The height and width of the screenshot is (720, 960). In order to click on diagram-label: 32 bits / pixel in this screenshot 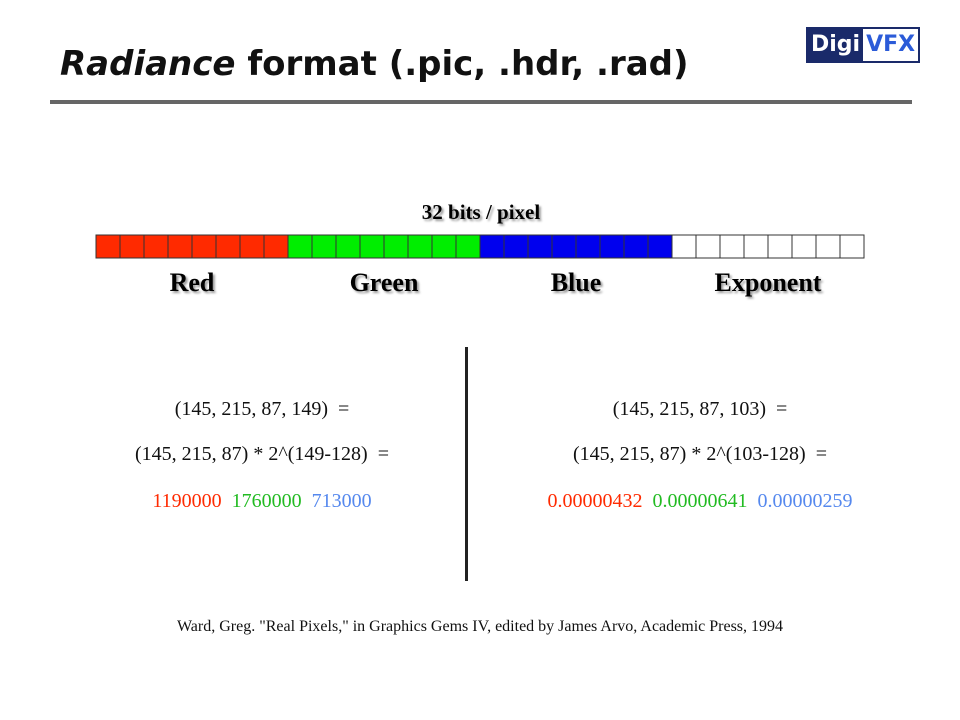, I will do `click(481, 212)`.